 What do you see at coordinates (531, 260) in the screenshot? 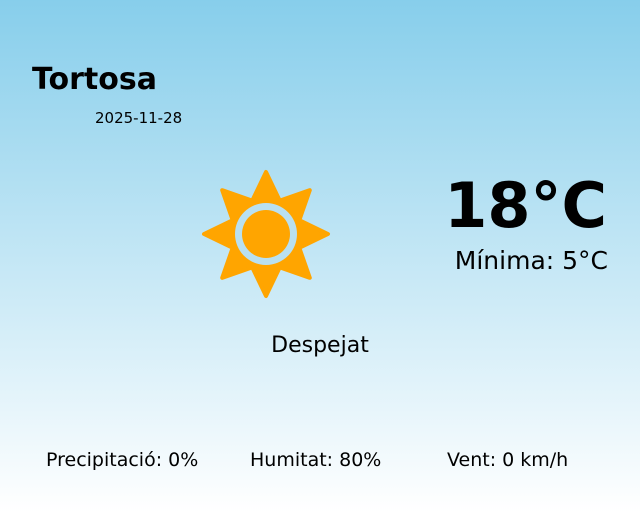
I see `minimum-temperature: Mínima: 5°C` at bounding box center [531, 260].